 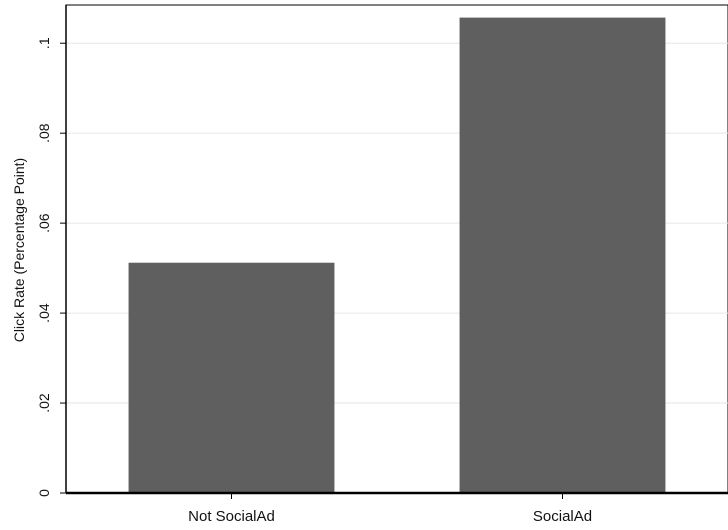 What do you see at coordinates (44, 223) in the screenshot?
I see `y-tick-label: .06` at bounding box center [44, 223].